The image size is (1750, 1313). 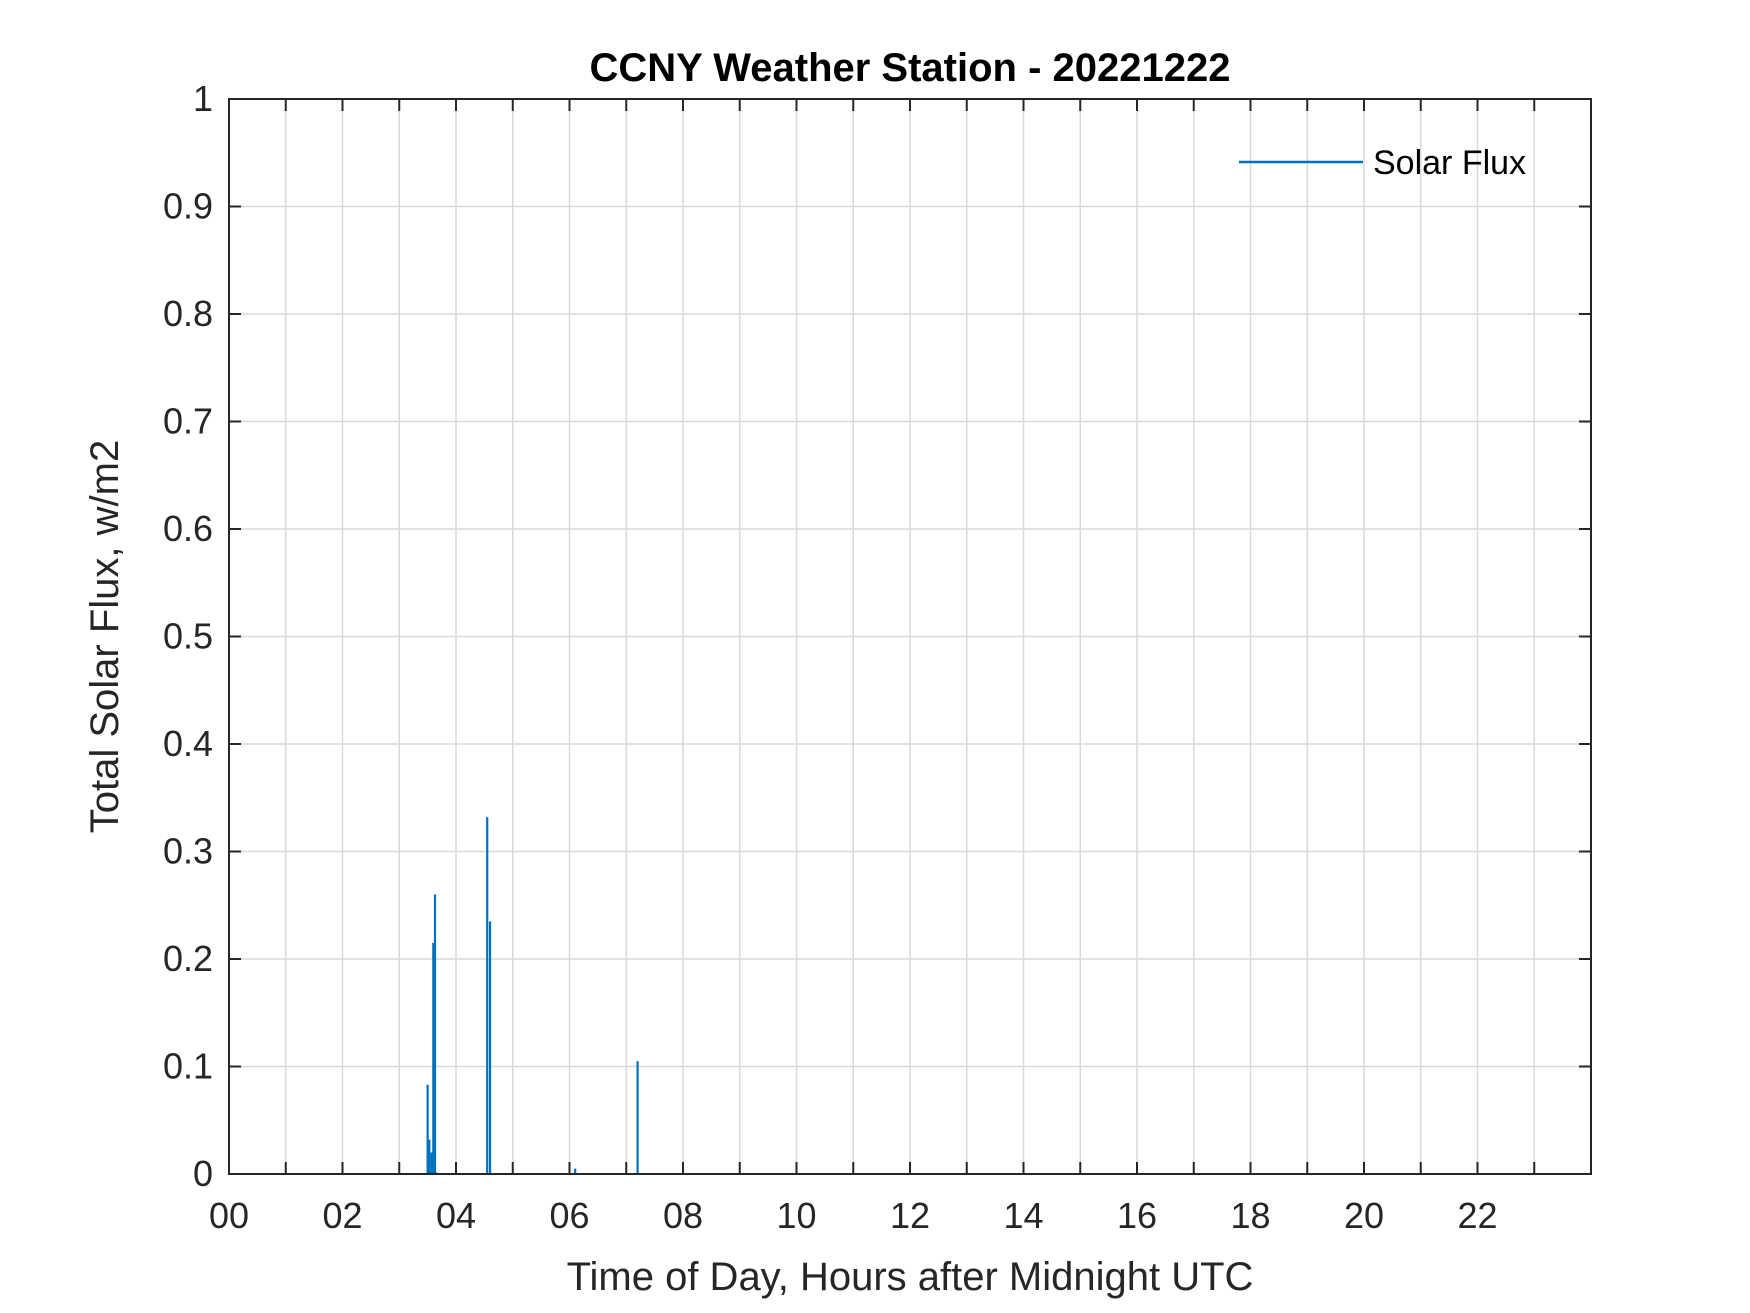 I want to click on y-tick-label: 0.9, so click(x=188, y=206).